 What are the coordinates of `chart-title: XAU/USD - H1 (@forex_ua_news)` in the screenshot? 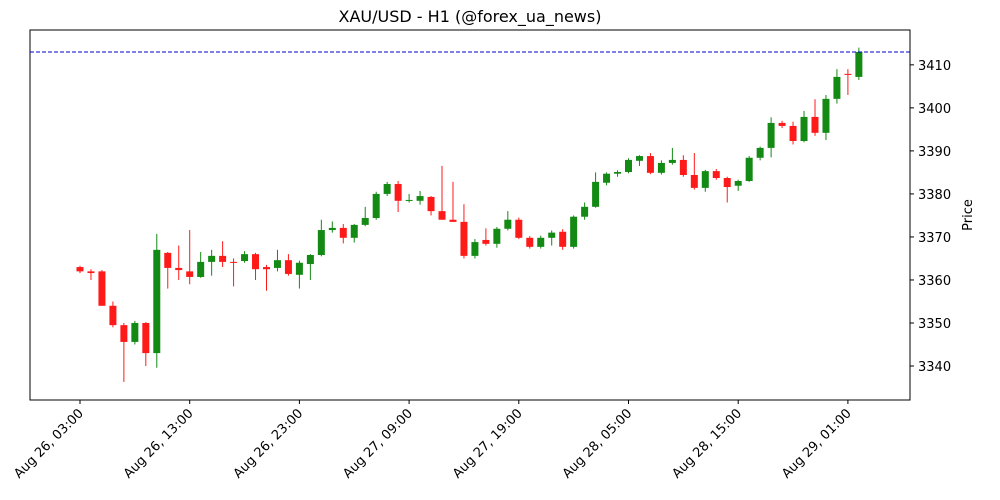 It's located at (470, 17).